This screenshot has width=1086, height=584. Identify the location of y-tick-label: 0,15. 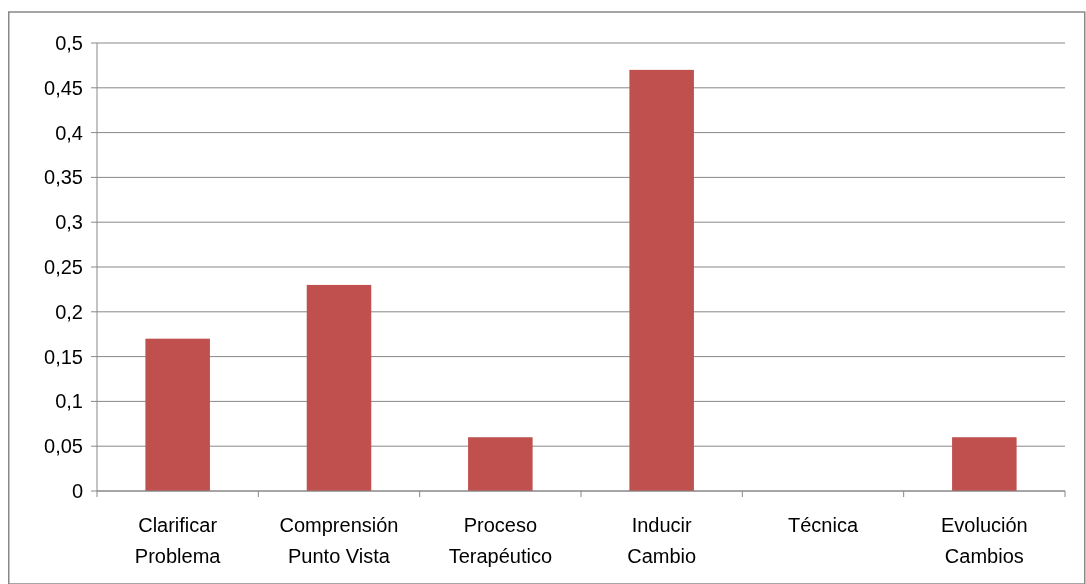
(63, 356).